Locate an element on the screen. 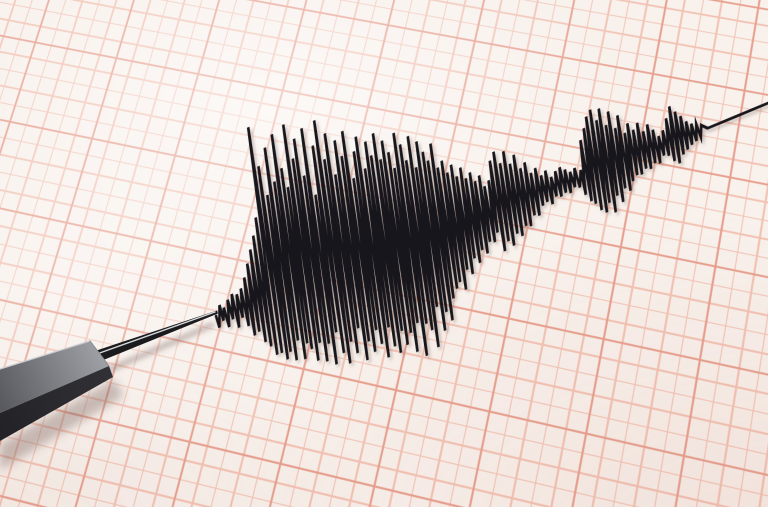  pen-top-face is located at coordinates (54, 377).